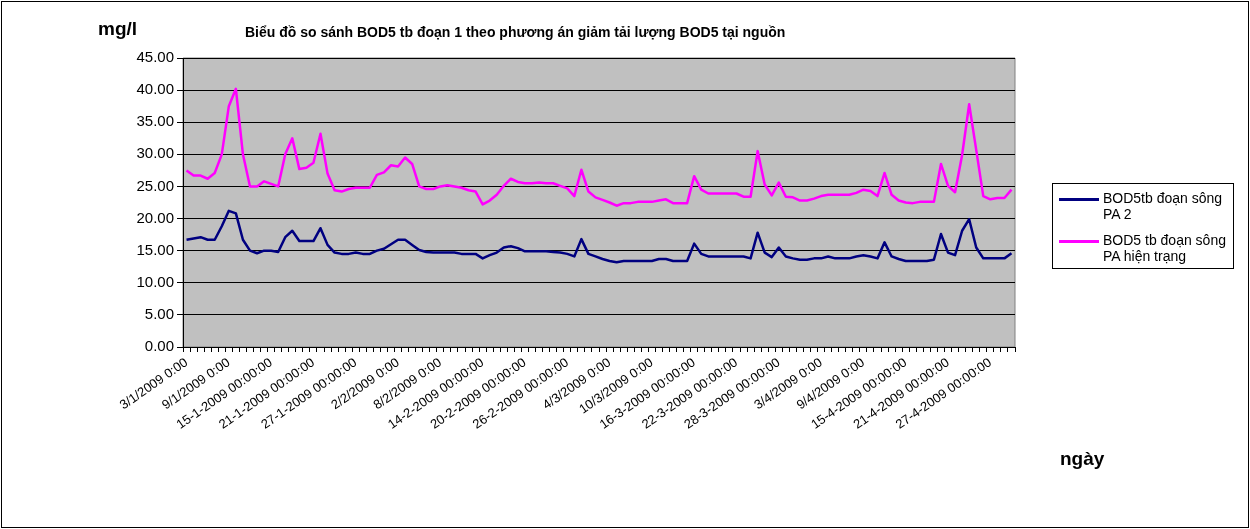 This screenshot has width=1250, height=529. What do you see at coordinates (155, 153) in the screenshot?
I see `y-tick-label: 30.00` at bounding box center [155, 153].